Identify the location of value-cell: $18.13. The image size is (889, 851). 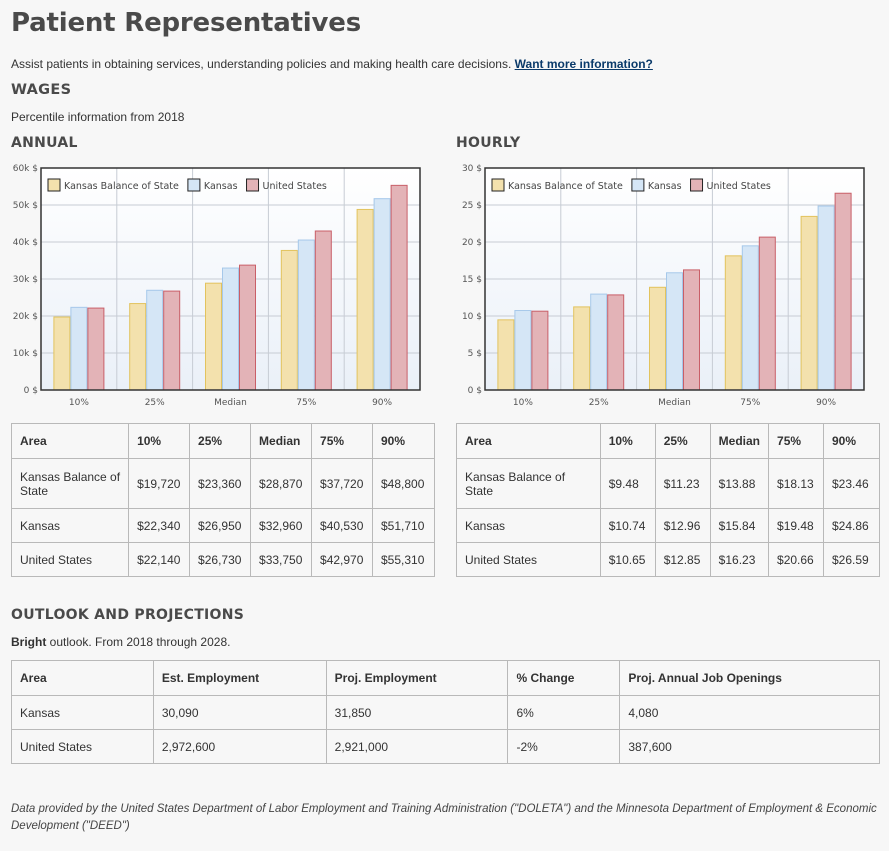
(796, 483).